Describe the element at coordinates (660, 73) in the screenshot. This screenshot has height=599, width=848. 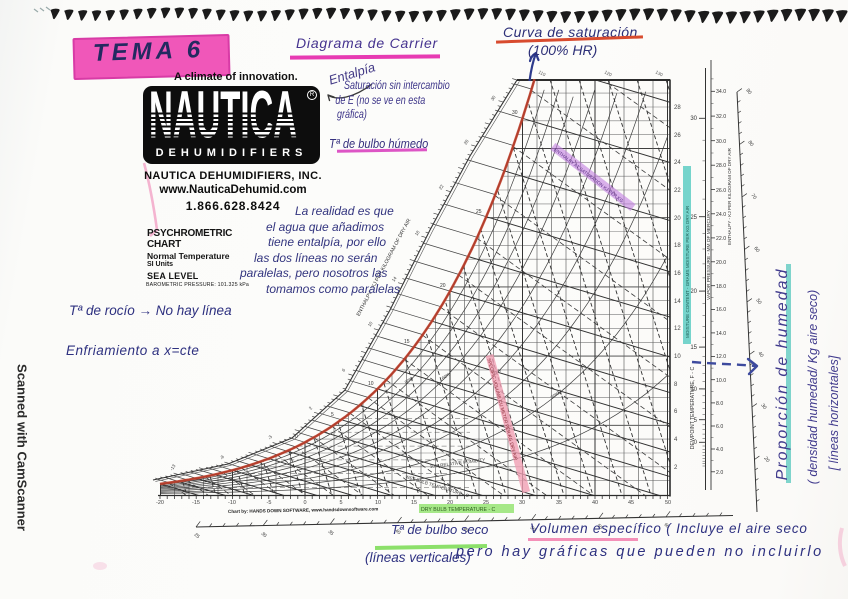
I see `svg-text: 130` at that location.